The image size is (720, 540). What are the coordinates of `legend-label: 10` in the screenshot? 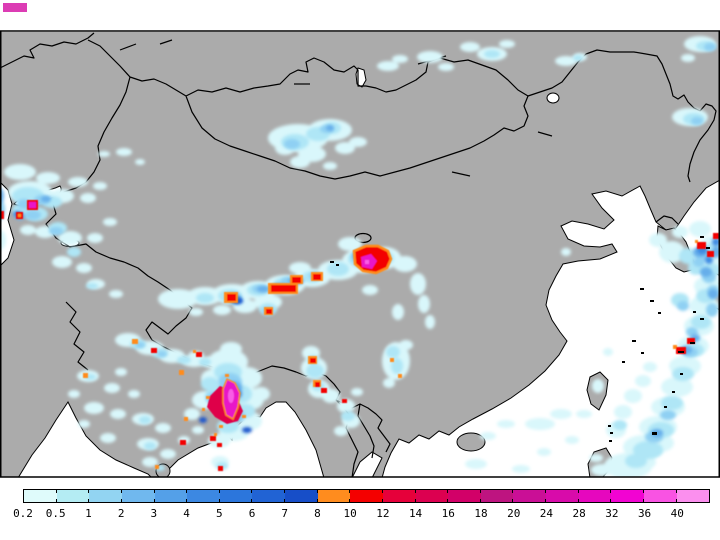 It's located at (350, 513).